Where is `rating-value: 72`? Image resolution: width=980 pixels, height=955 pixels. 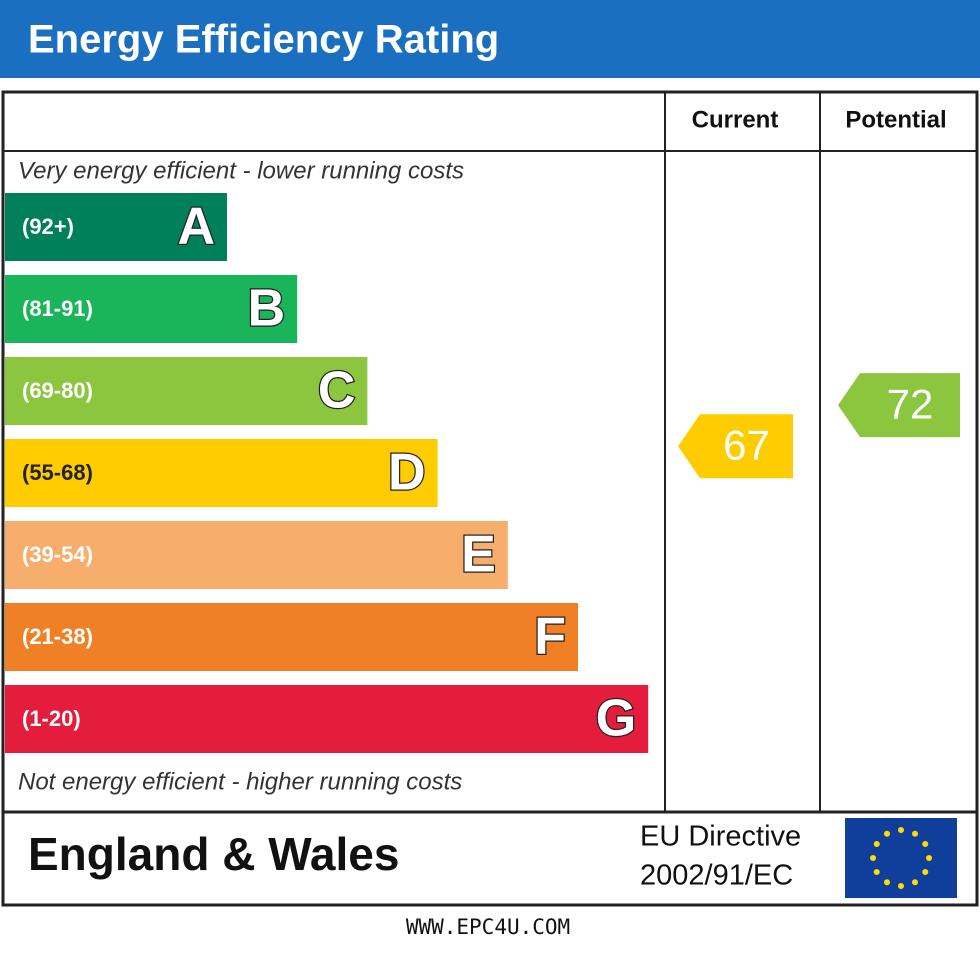 rating-value: 72 is located at coordinates (910, 403).